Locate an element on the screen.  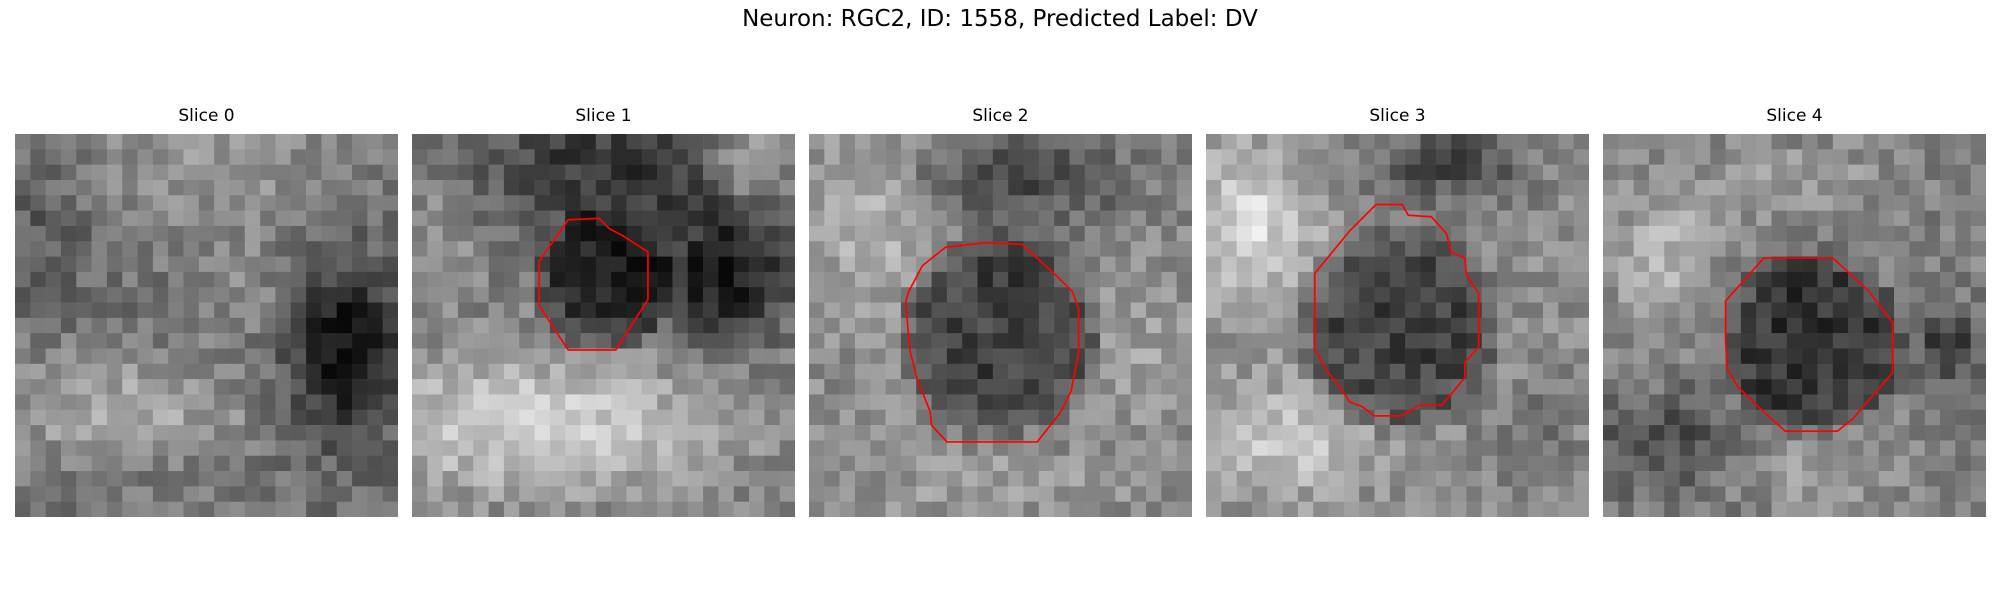
slice-title: Slice 0 is located at coordinates (206, 116).